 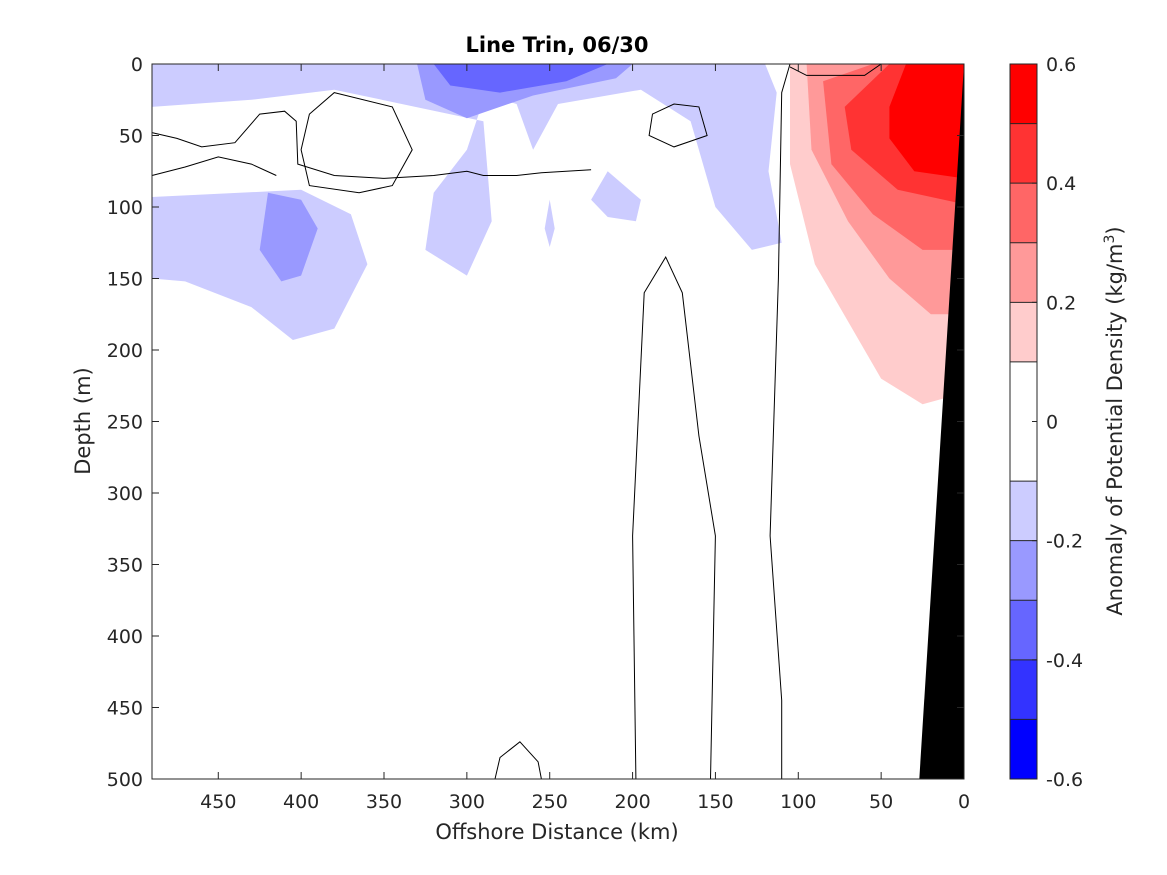 What do you see at coordinates (550, 802) in the screenshot?
I see `x-tick-label-250: 250` at bounding box center [550, 802].